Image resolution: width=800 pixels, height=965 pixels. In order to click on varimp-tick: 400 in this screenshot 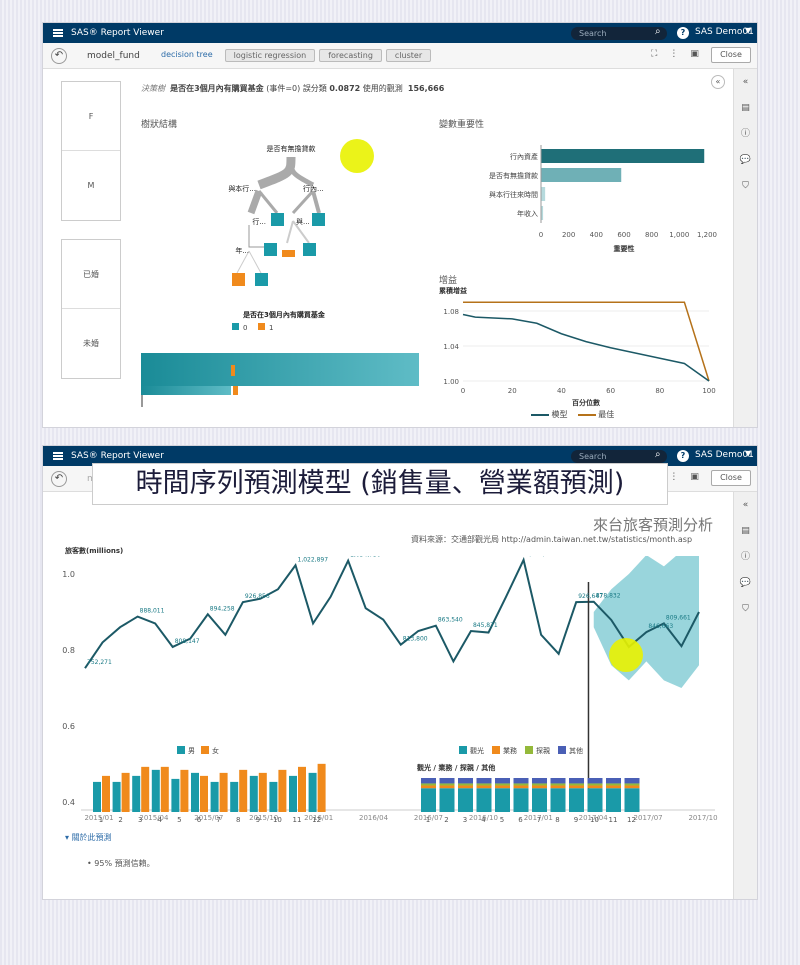, I will do `click(596, 235)`.